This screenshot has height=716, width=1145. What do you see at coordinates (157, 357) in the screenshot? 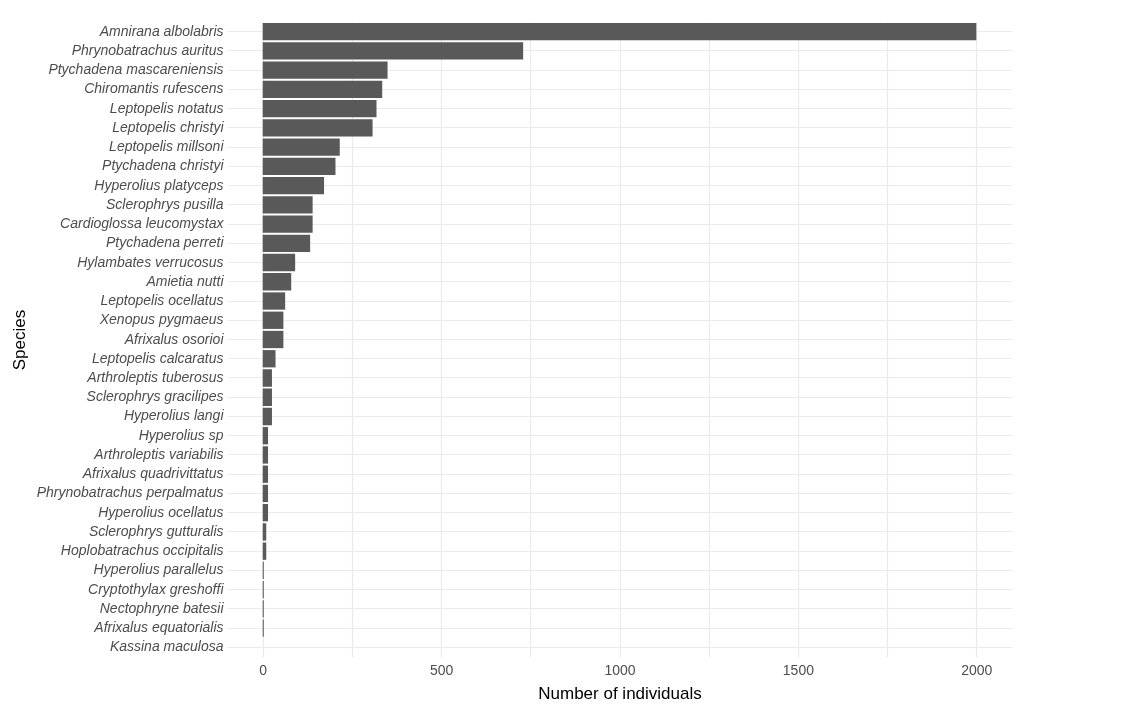
I see `y-tick-label: Leptopelis calcaratus` at bounding box center [157, 357].